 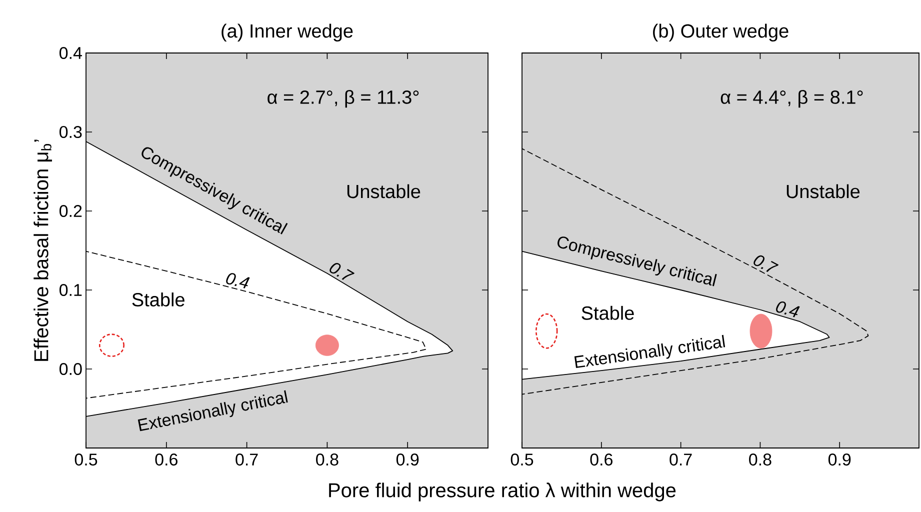 What do you see at coordinates (343, 99) in the screenshot?
I see `annotation: α = 2.7°, β = 11.3°` at bounding box center [343, 99].